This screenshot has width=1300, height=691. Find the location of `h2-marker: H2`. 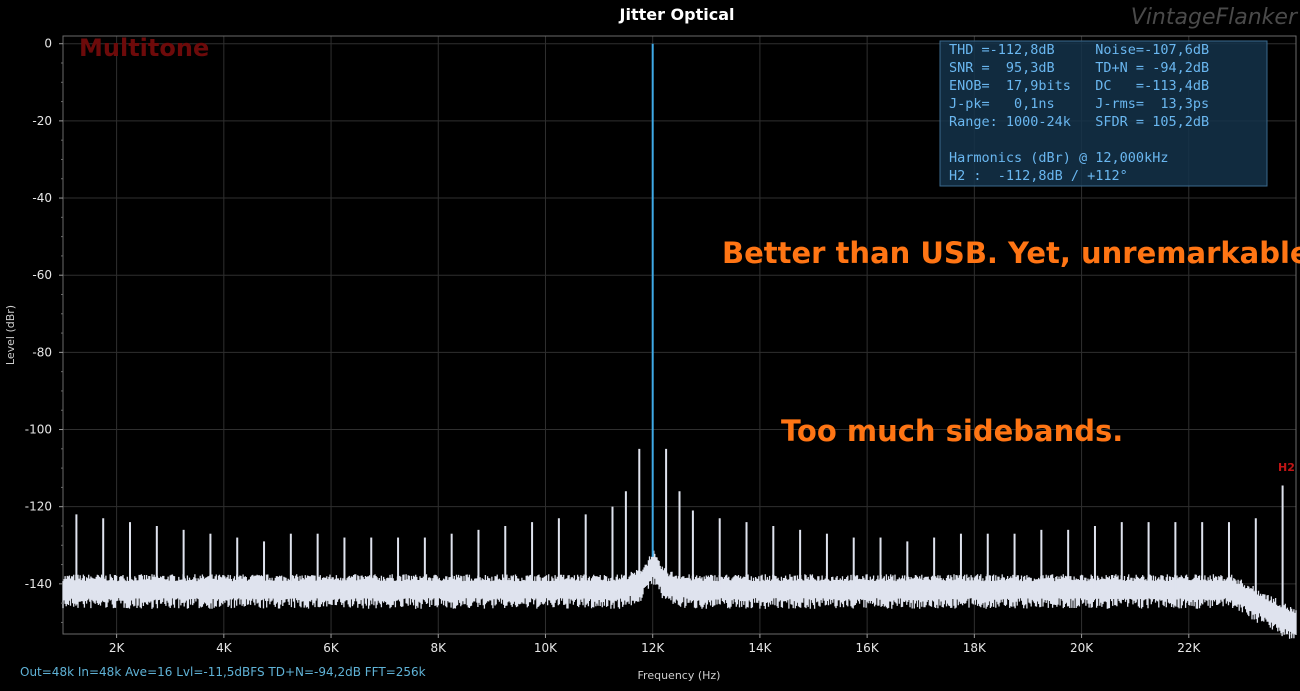

h2-marker: H2 is located at coordinates (1286, 467).